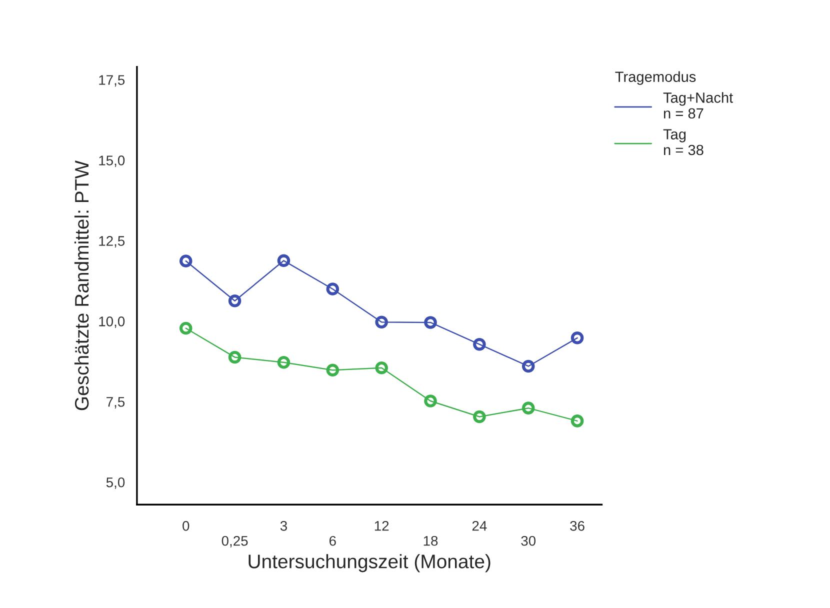 This screenshot has width=830, height=608. I want to click on y-tick-label: 12,5, so click(112, 242).